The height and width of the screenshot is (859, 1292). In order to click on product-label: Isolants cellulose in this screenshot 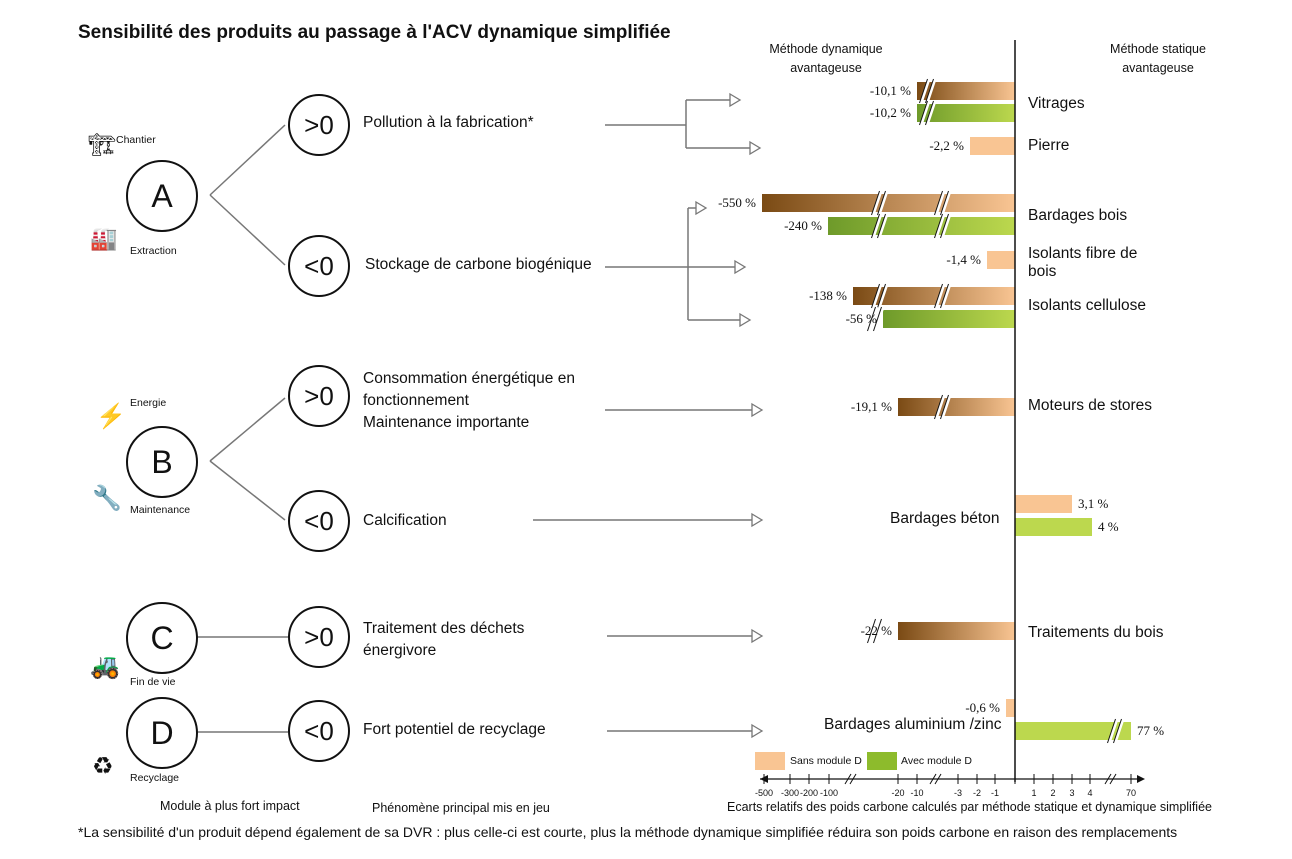, I will do `click(1087, 305)`.